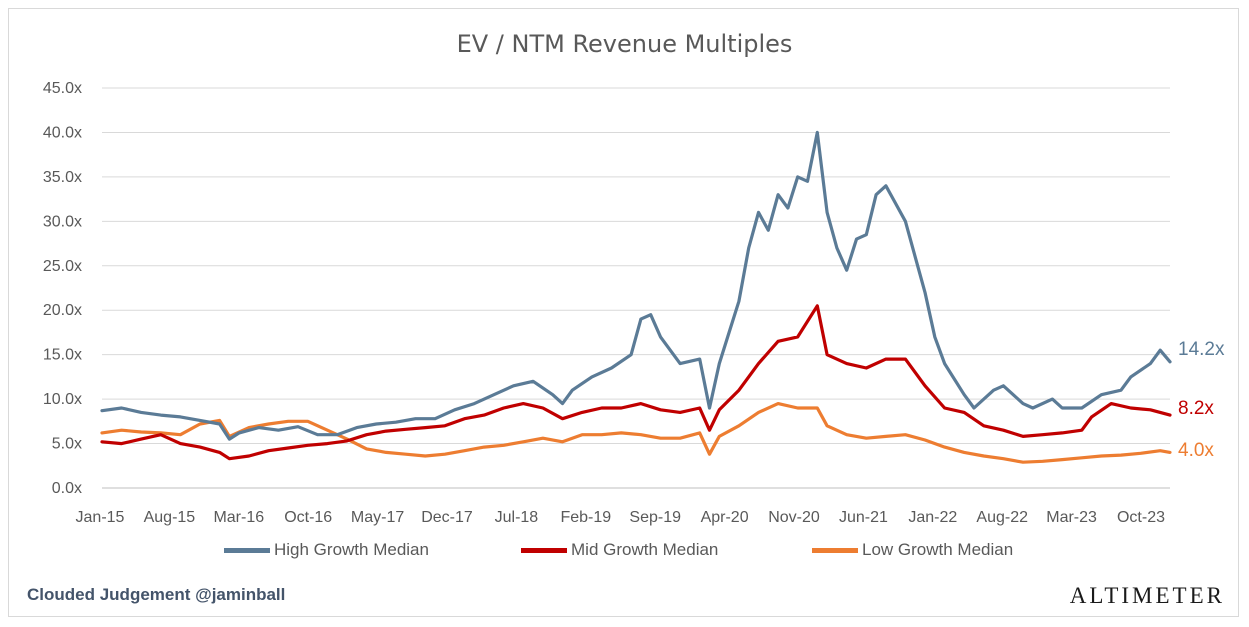 Image resolution: width=1249 pixels, height=627 pixels. What do you see at coordinates (636, 433) in the screenshot?
I see `series-line-low-growth-median` at bounding box center [636, 433].